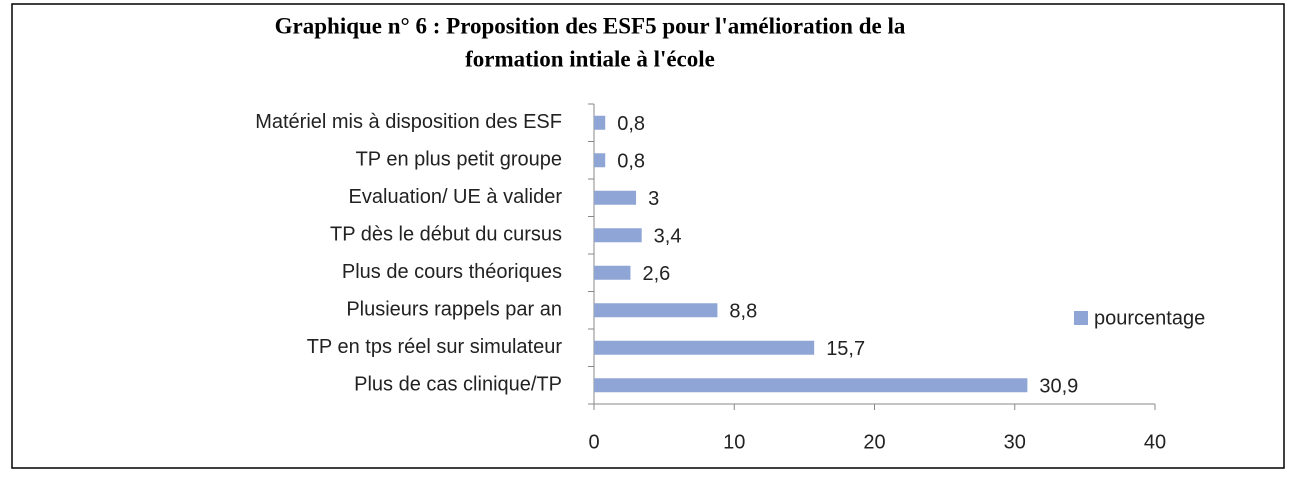  I want to click on value-label: 3, so click(653, 199).